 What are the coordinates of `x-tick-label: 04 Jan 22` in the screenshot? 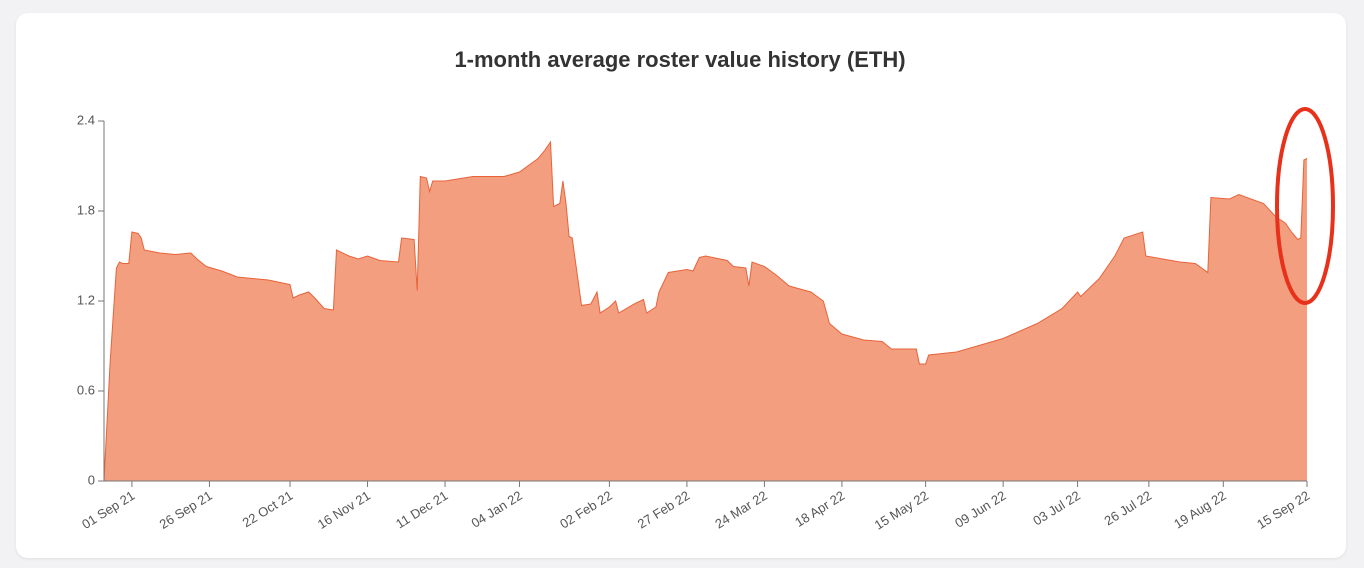 It's located at (497, 509).